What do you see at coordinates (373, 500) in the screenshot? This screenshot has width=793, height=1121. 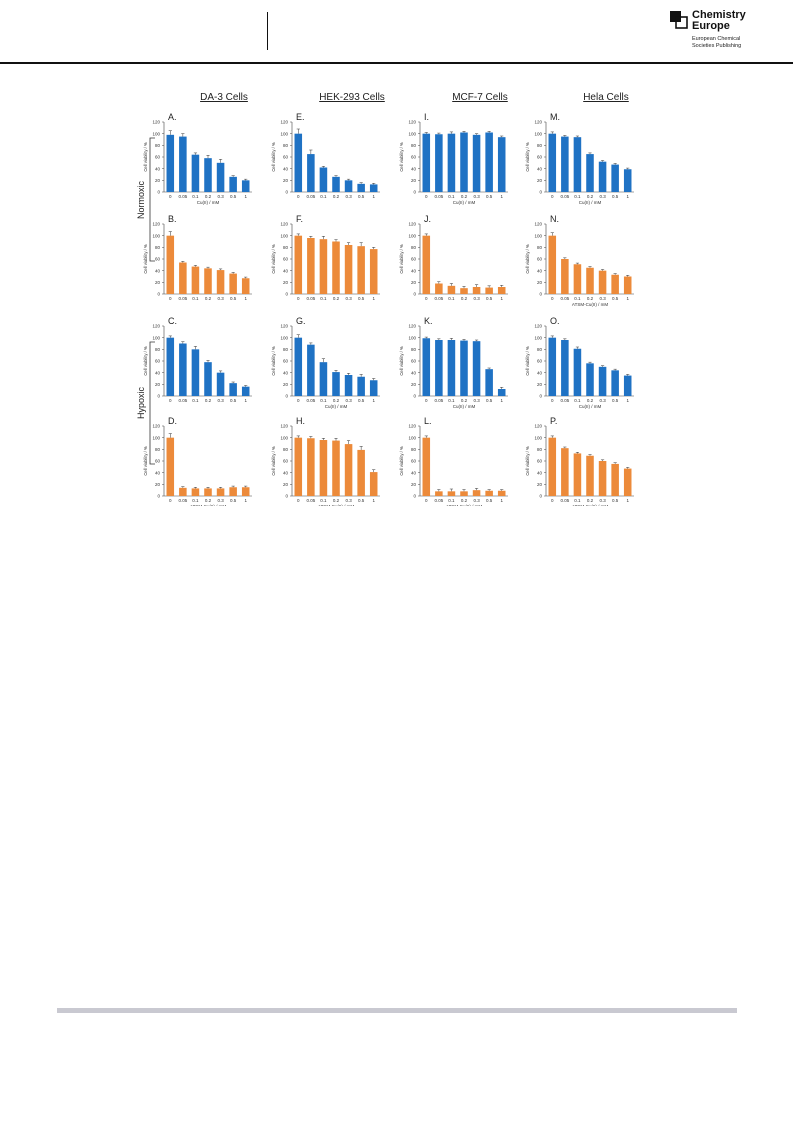 I see `x-tick-label-h: 1` at bounding box center [373, 500].